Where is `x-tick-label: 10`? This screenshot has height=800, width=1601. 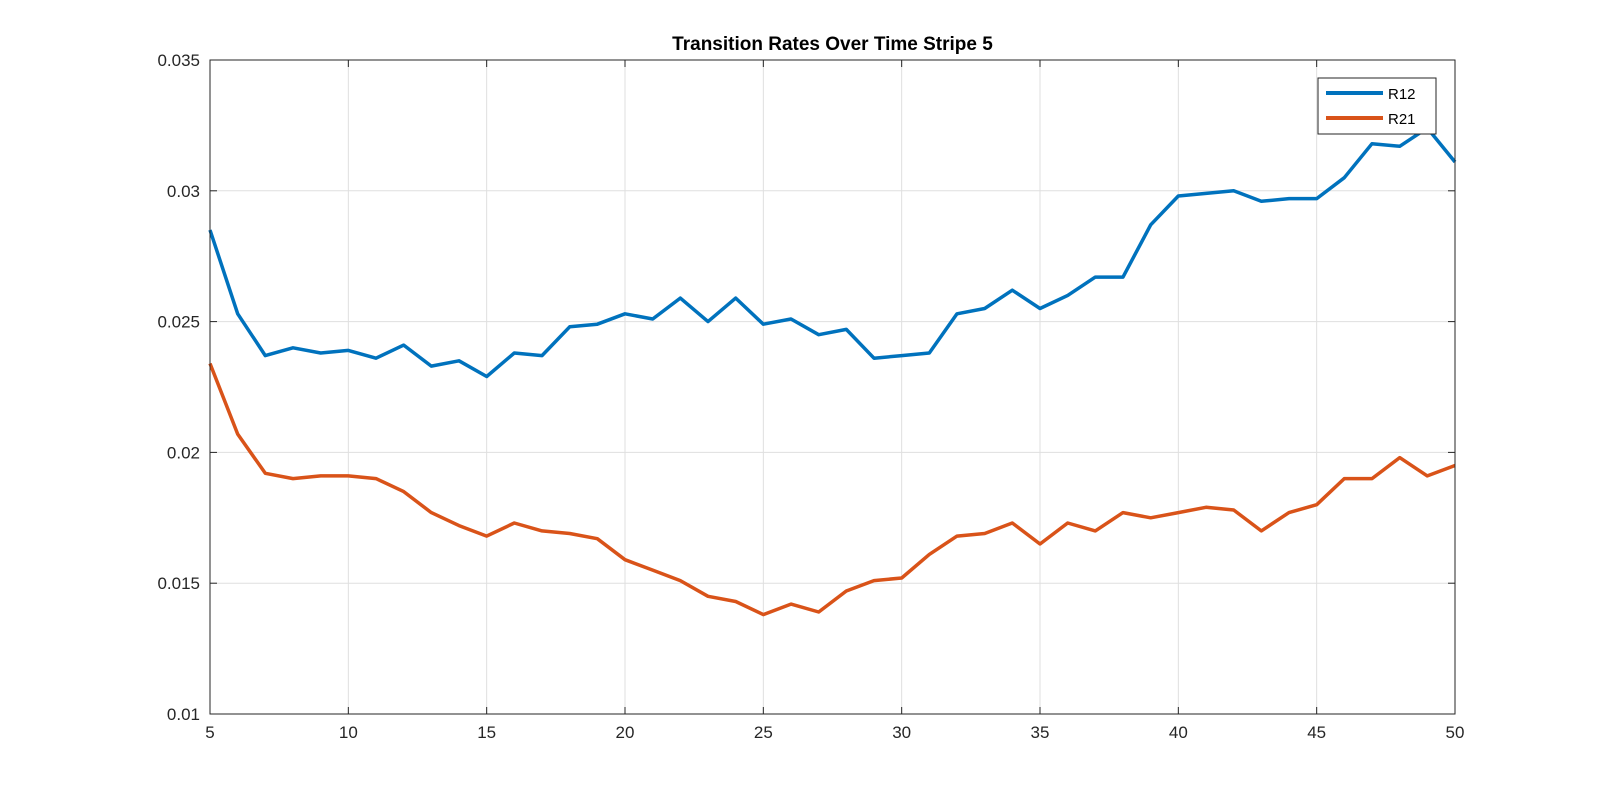 x-tick-label: 10 is located at coordinates (348, 732).